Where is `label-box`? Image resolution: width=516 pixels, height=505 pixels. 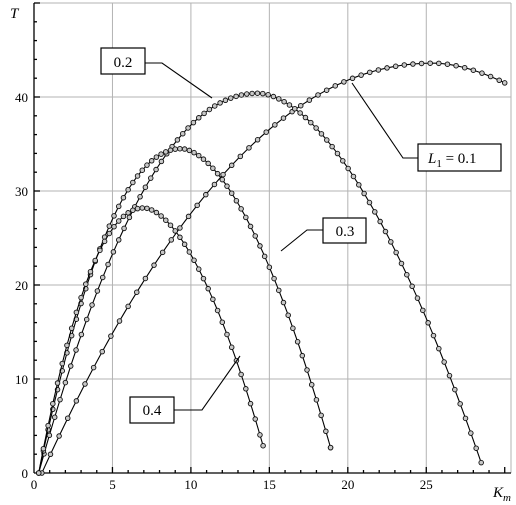 label-box is located at coordinates (123, 61).